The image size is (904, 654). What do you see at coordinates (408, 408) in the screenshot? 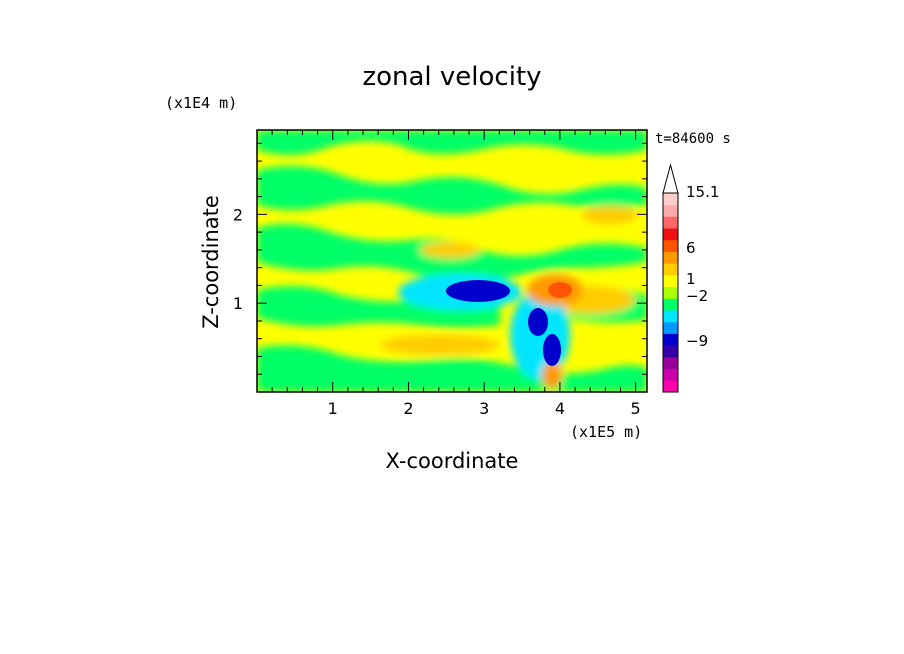
I see `x-tick-label: 2` at bounding box center [408, 408].